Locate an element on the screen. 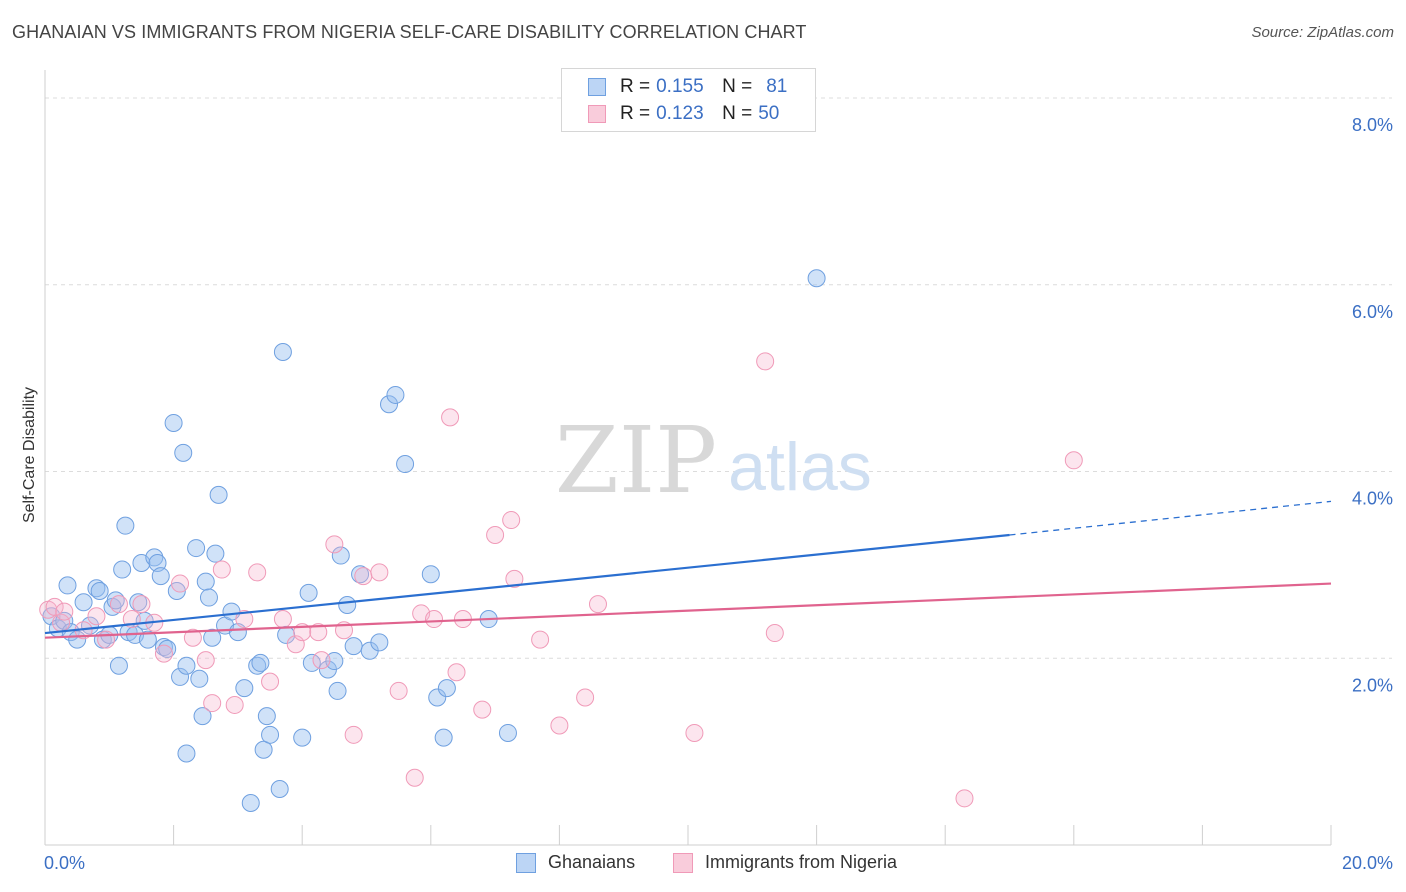 The height and width of the screenshot is (892, 1406). watermark-zip: ZIP is located at coordinates (636, 460).